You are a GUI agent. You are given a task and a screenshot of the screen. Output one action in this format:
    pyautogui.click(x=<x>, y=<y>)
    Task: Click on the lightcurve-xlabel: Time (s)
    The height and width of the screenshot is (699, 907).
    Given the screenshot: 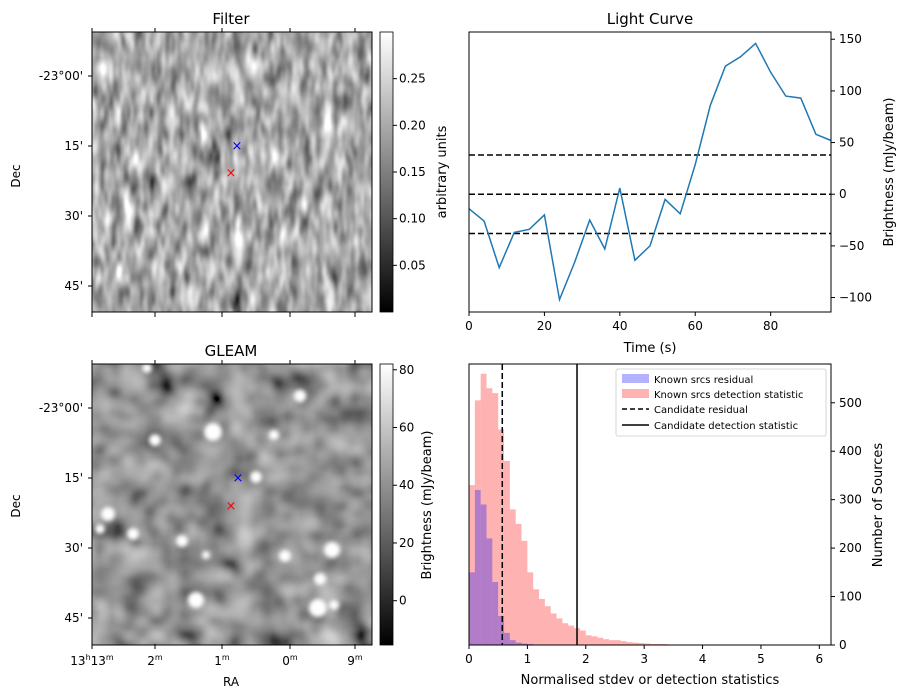 What is the action you would take?
    pyautogui.click(x=650, y=348)
    